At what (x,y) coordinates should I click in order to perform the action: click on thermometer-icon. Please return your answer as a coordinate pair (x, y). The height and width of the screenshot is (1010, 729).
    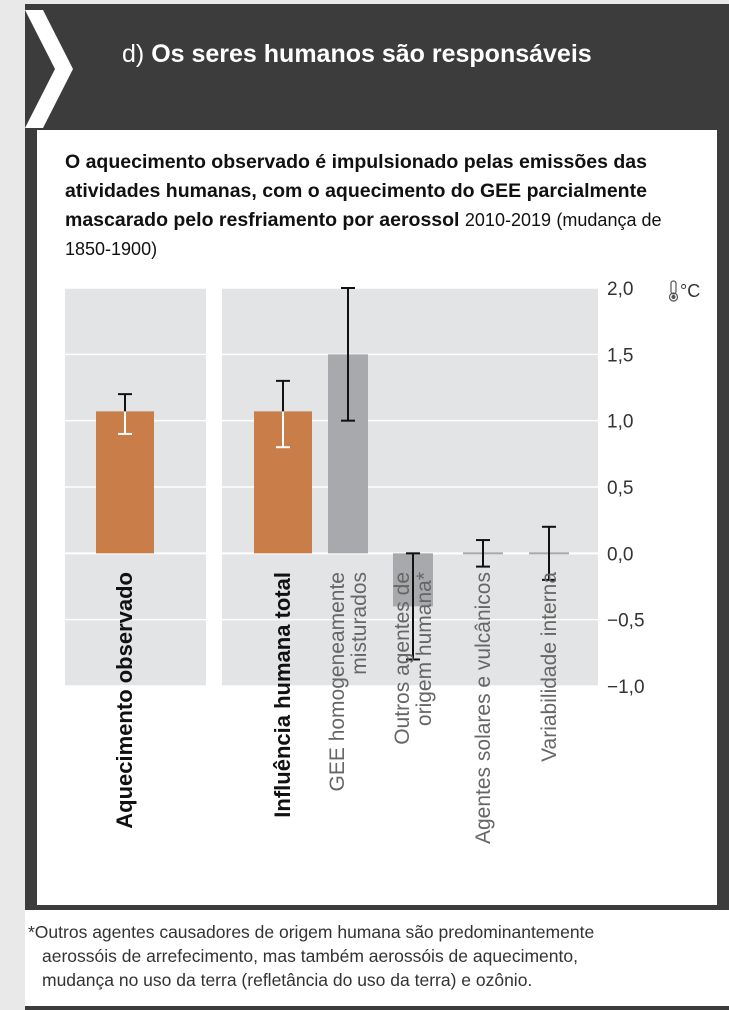
    Looking at the image, I should click on (673, 291).